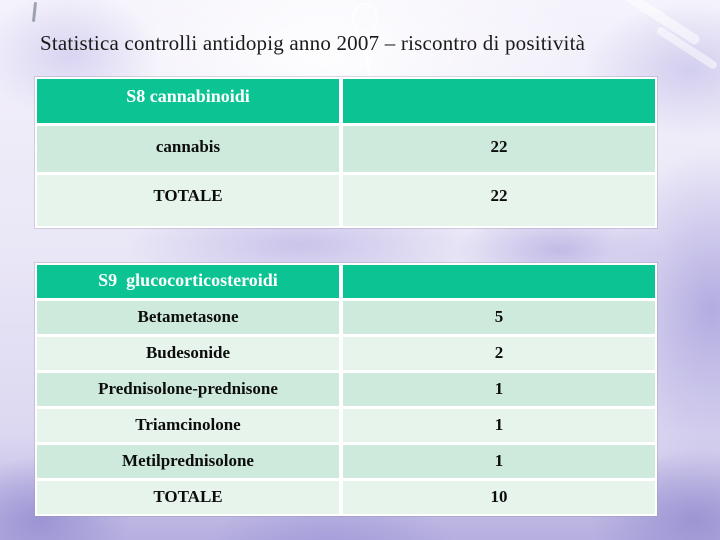 The image size is (720, 540). What do you see at coordinates (499, 317) in the screenshot?
I see `row-value: 5` at bounding box center [499, 317].